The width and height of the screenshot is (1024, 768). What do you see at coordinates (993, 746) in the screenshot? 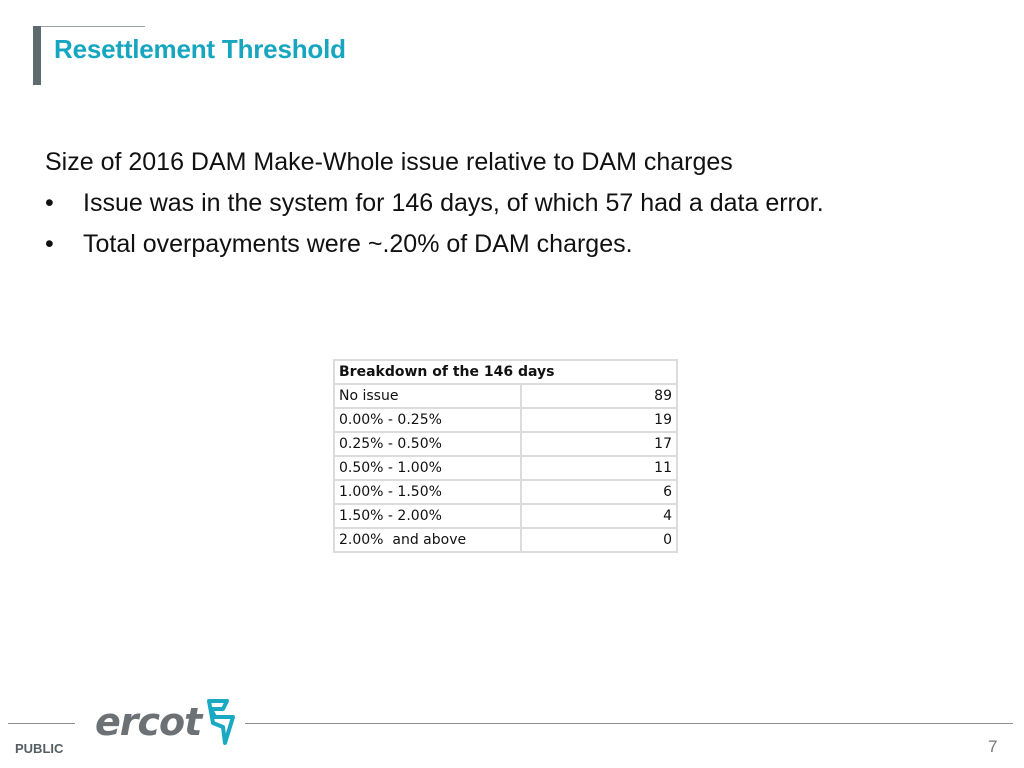
I see `page-number: 7` at bounding box center [993, 746].